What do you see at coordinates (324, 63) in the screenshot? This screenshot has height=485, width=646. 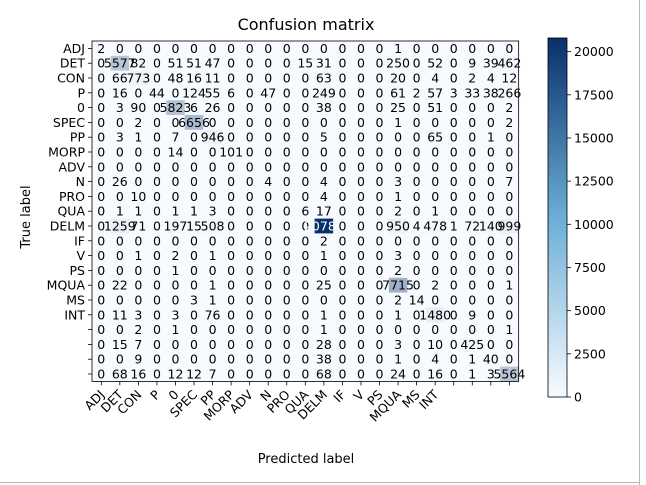 I see `cell-r1-c12` at bounding box center [324, 63].